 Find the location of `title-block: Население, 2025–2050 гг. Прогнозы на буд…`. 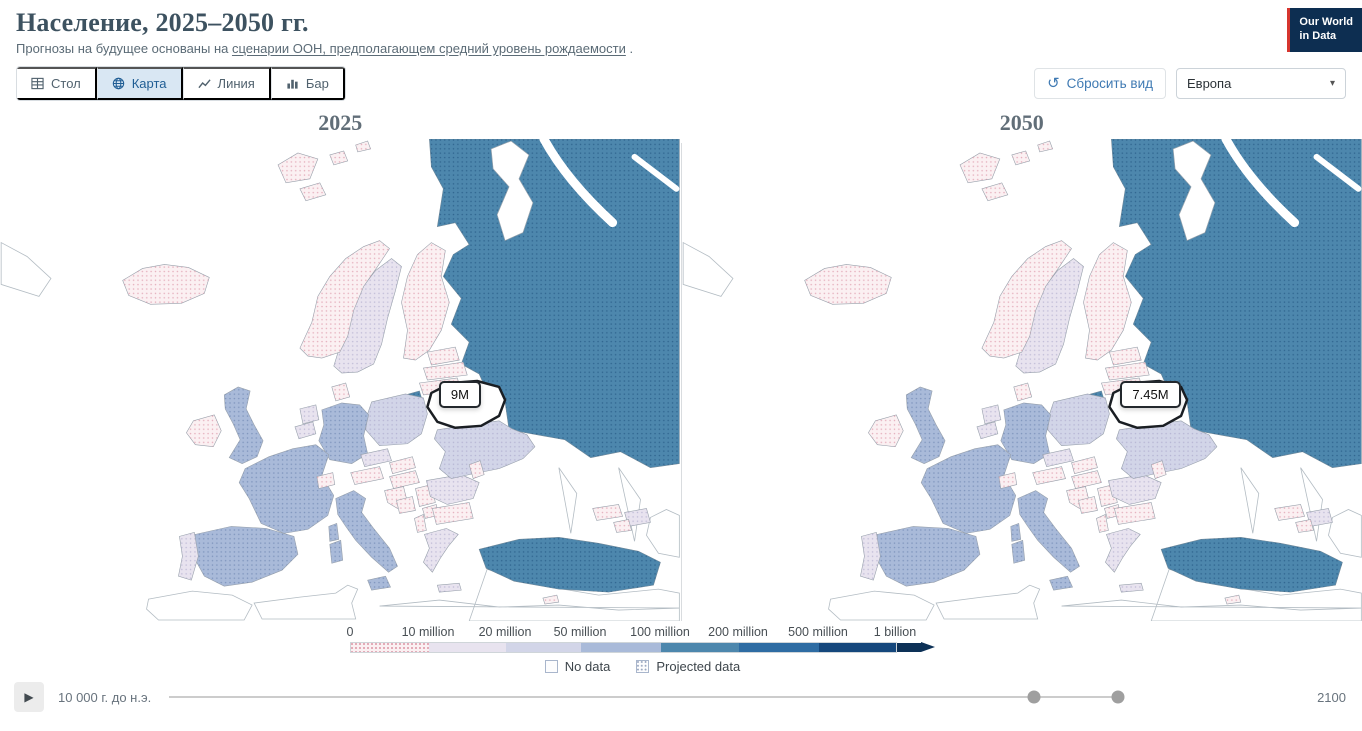

title-block: Население, 2025–2050 гг. Прогнозы на буд… is located at coordinates (324, 32).